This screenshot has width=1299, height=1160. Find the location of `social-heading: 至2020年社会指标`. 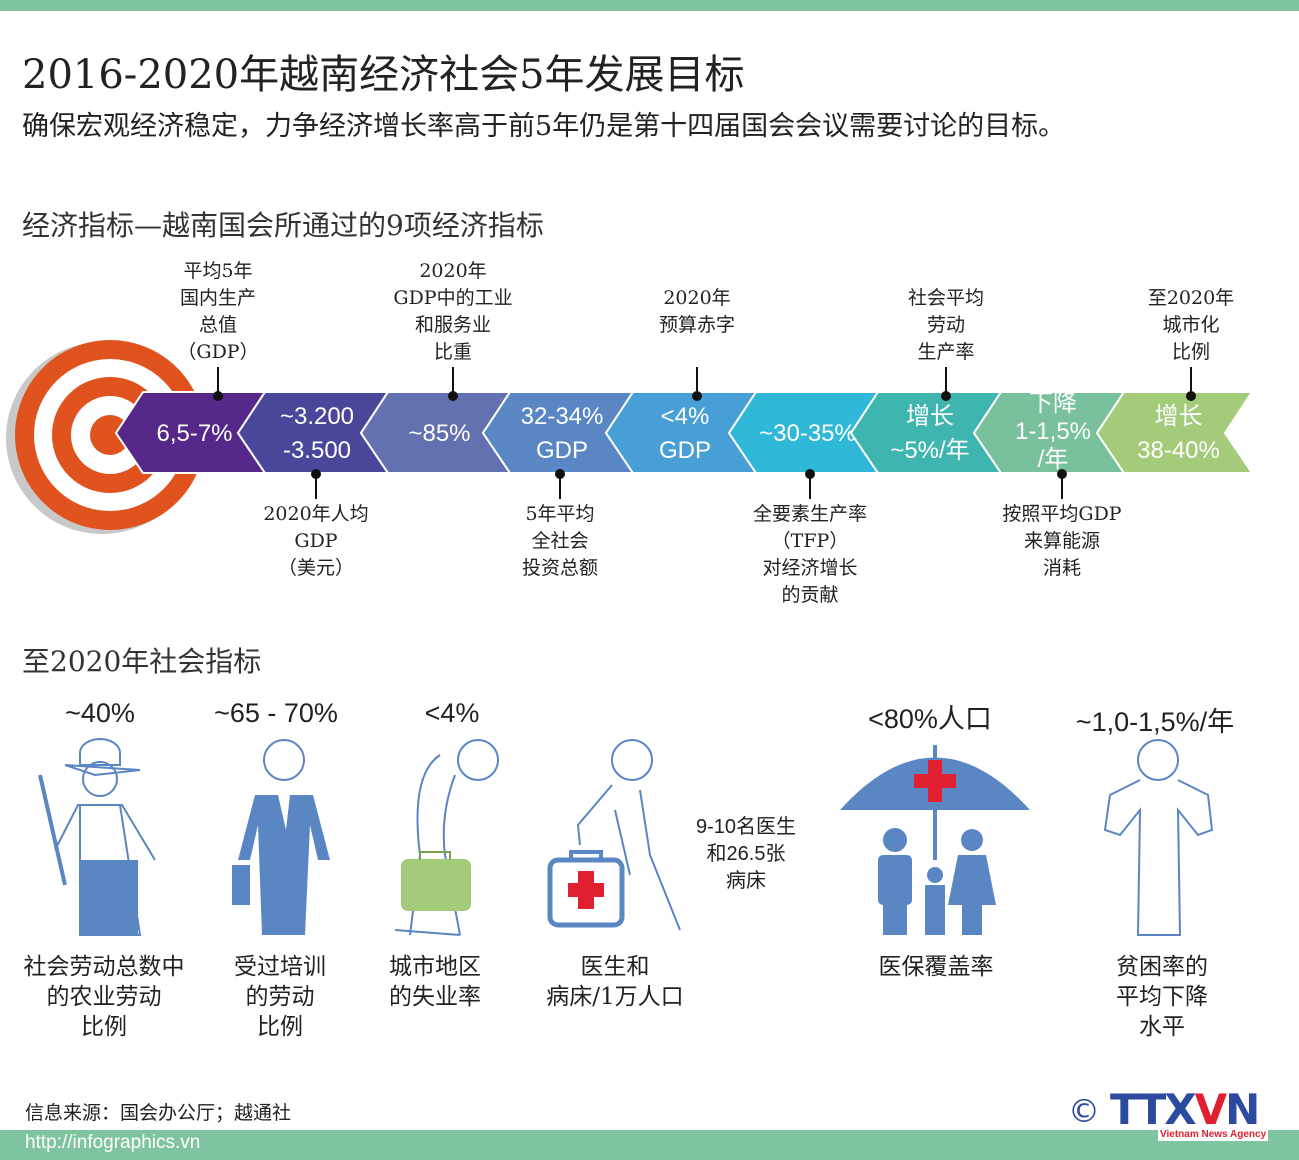

social-heading: 至2020年社会指标 is located at coordinates (142, 661).